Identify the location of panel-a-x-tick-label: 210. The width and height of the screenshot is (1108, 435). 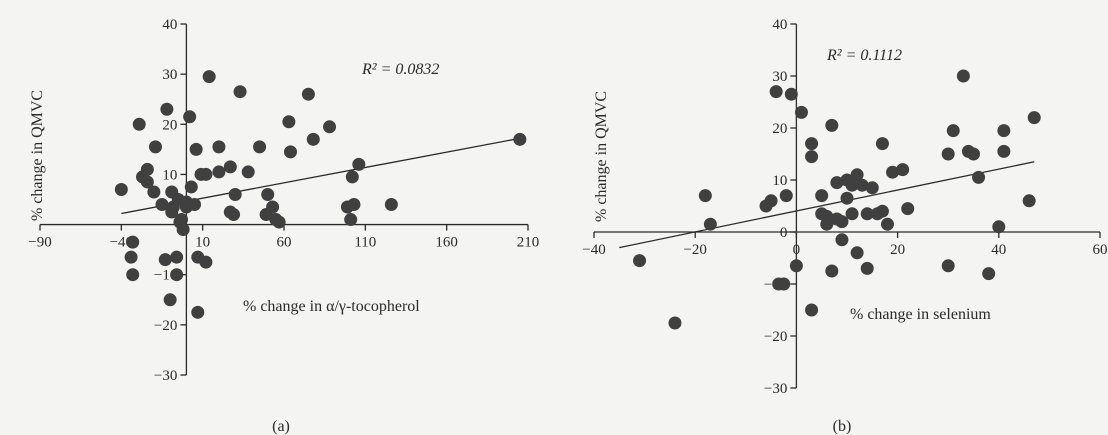
(528, 243).